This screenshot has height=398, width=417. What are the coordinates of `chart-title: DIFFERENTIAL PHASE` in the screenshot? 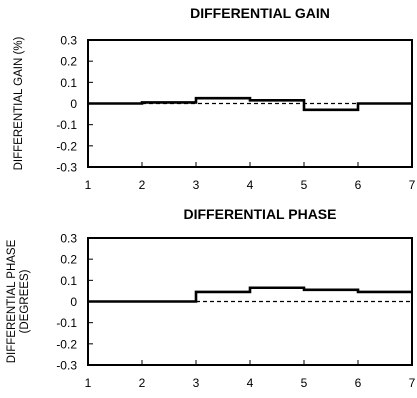 It's located at (260, 214).